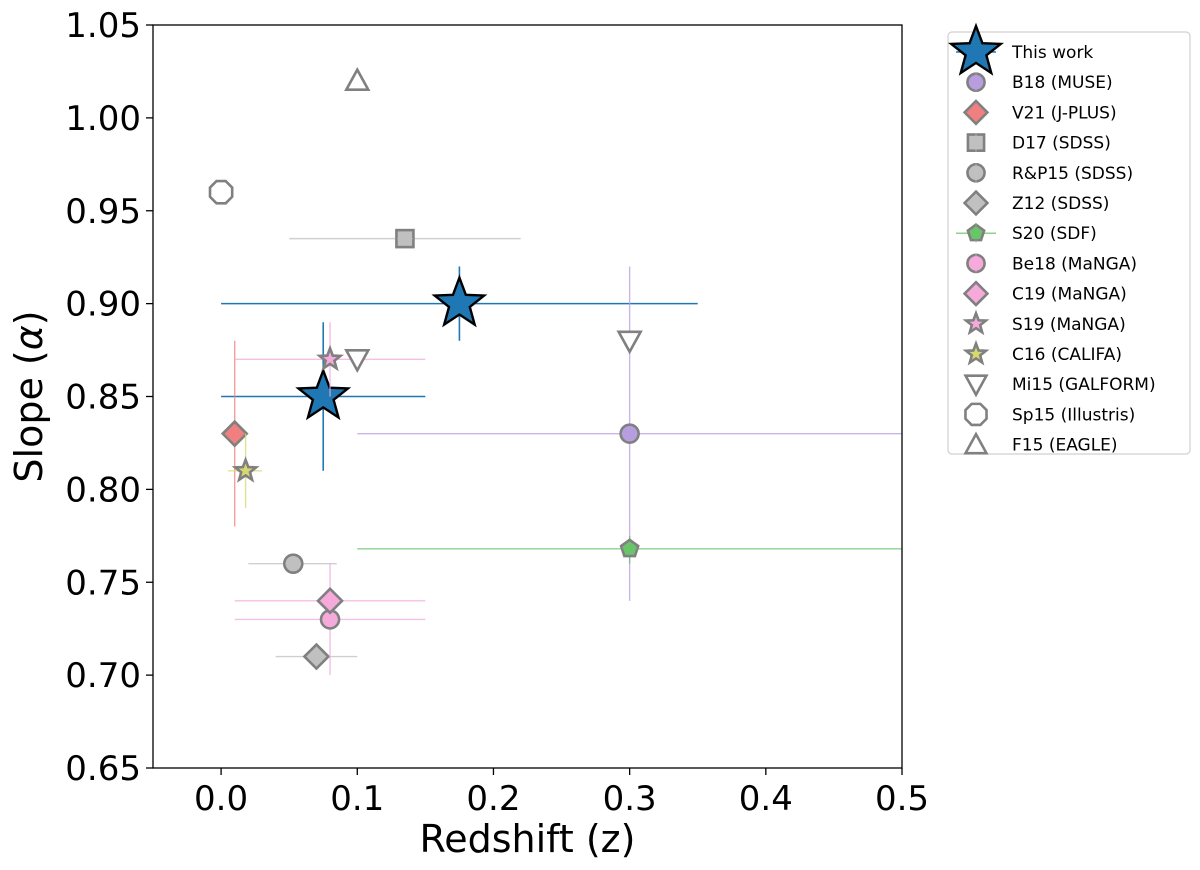  I want to click on legend-entry: V21 (J-PLUS), so click(1039, 112).